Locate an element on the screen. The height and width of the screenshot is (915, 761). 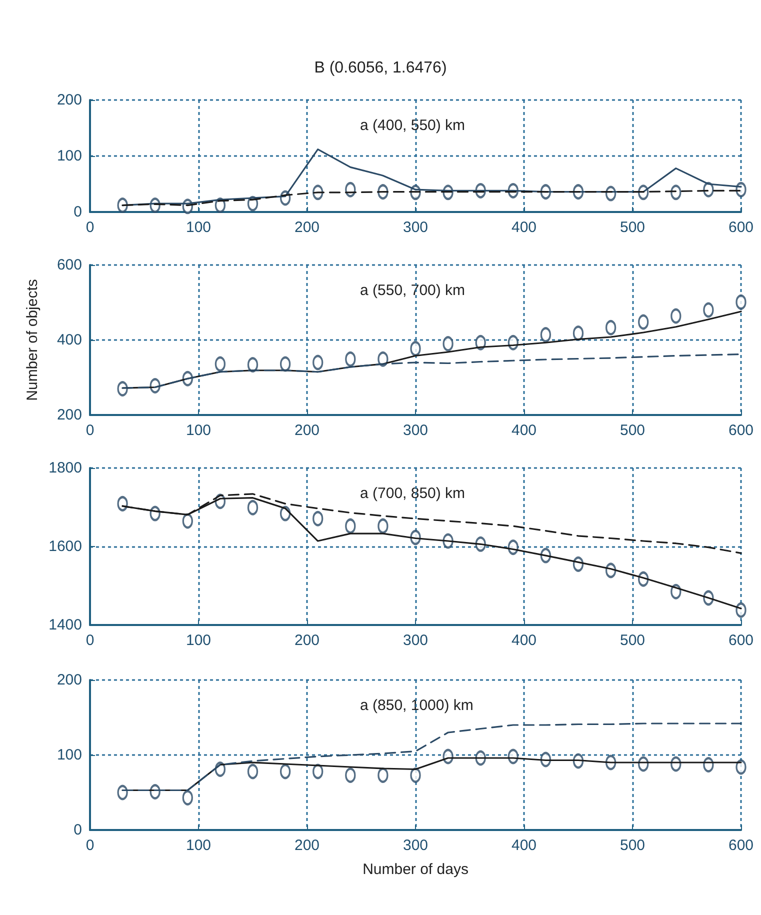
annotation: a (850, 1000) km is located at coordinates (417, 705).